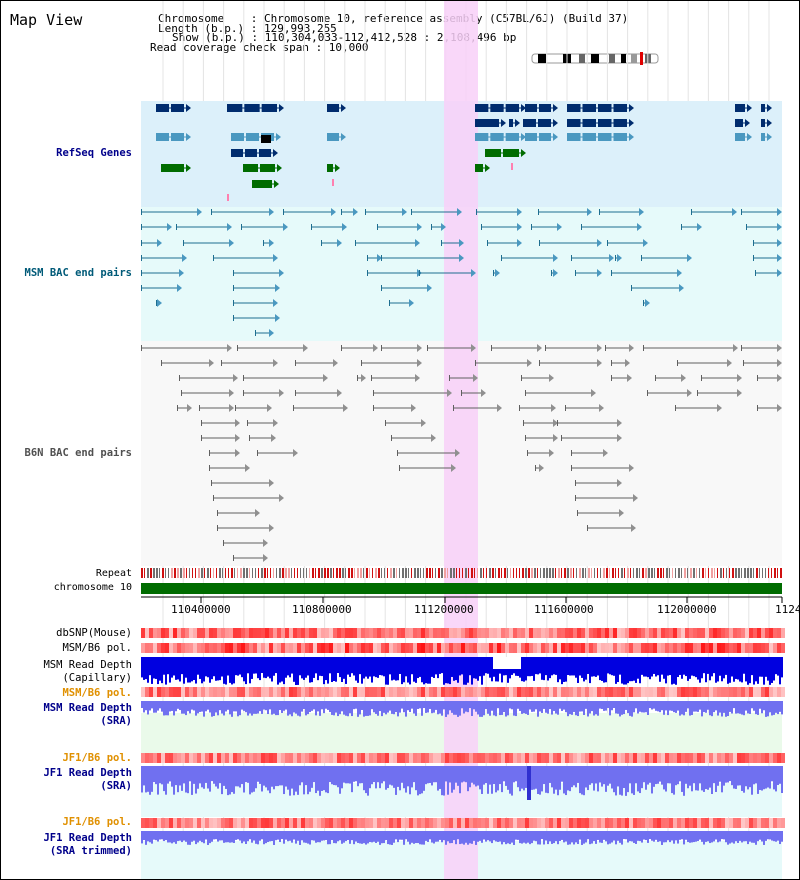 The height and width of the screenshot is (880, 800). I want to click on track-label-b6n-bac: B6N BAC end pairs, so click(78, 453).